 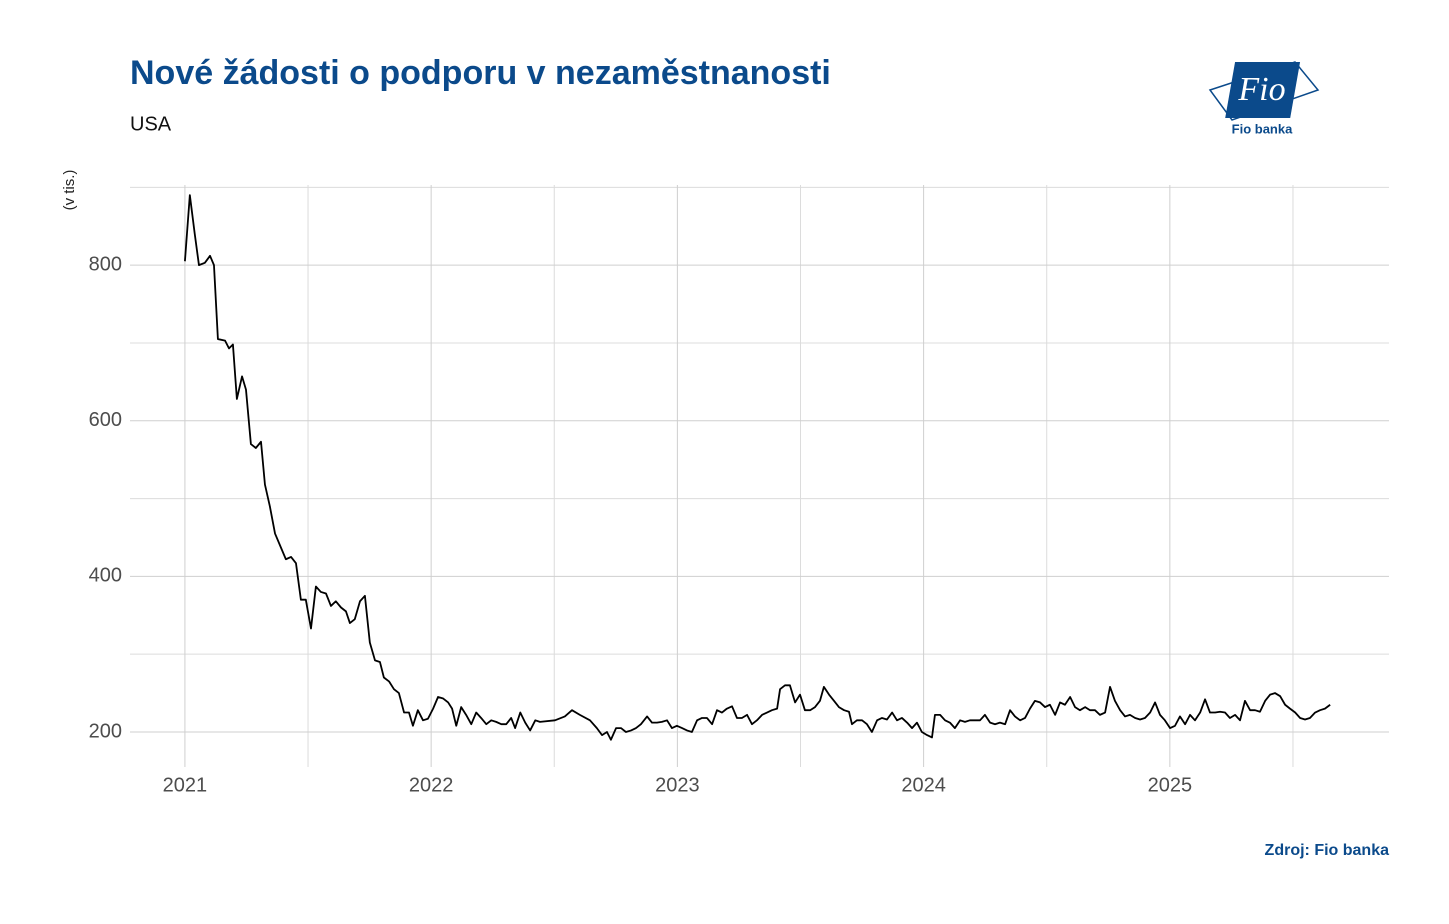 What do you see at coordinates (105, 576) in the screenshot?
I see `y-tick-label: 400` at bounding box center [105, 576].